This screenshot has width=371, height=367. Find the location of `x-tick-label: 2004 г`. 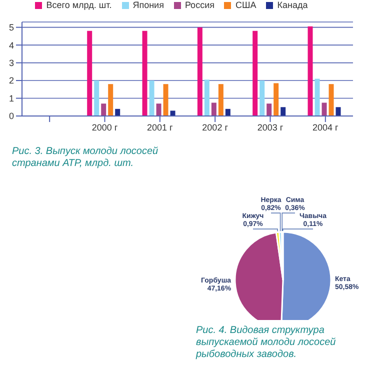

x-tick-label: 2004 г is located at coordinates (326, 127).